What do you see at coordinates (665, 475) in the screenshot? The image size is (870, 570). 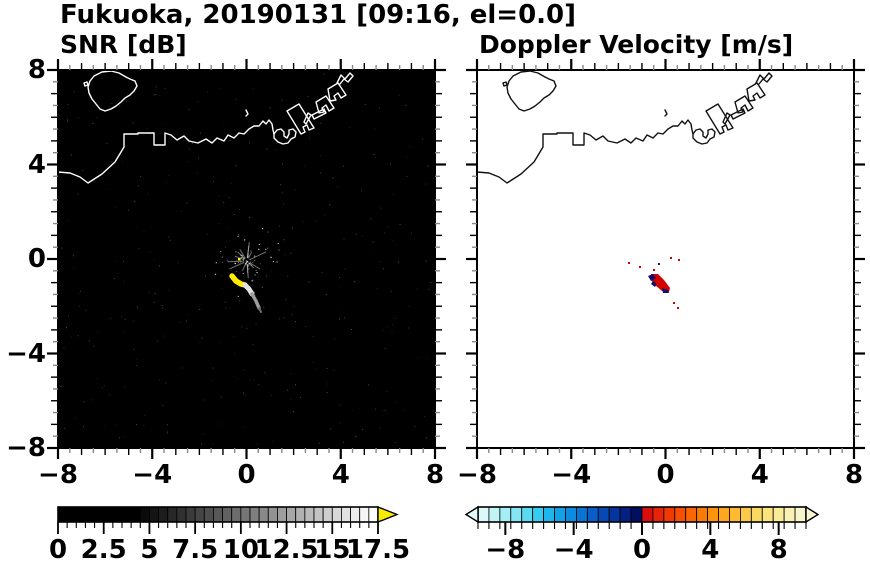 I see `dop-x-tick-label: 0` at bounding box center [665, 475].